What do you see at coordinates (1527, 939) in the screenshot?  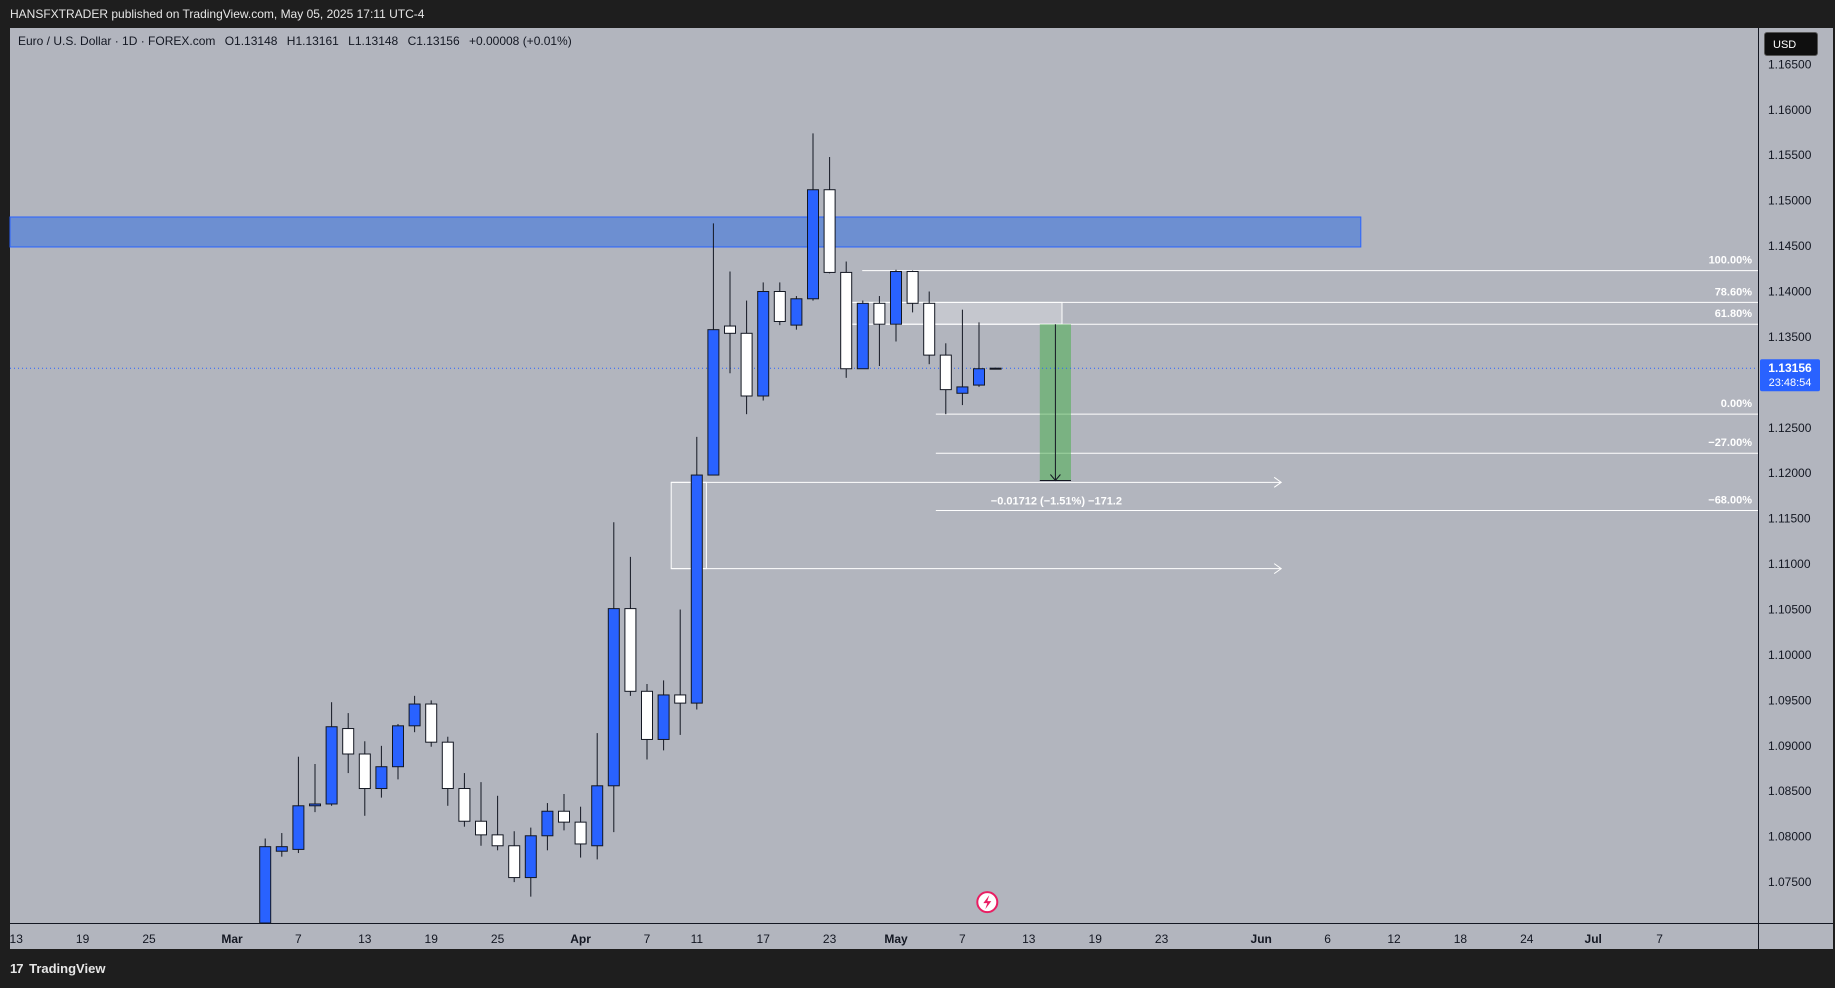 I see `x-tick-label: 24` at bounding box center [1527, 939].